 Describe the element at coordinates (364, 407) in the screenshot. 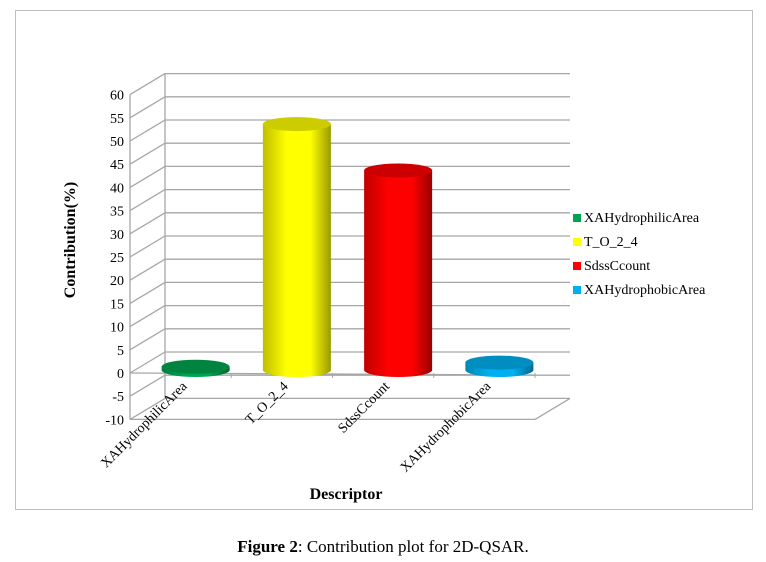

I see `x-tick-label: SdssCcount` at that location.